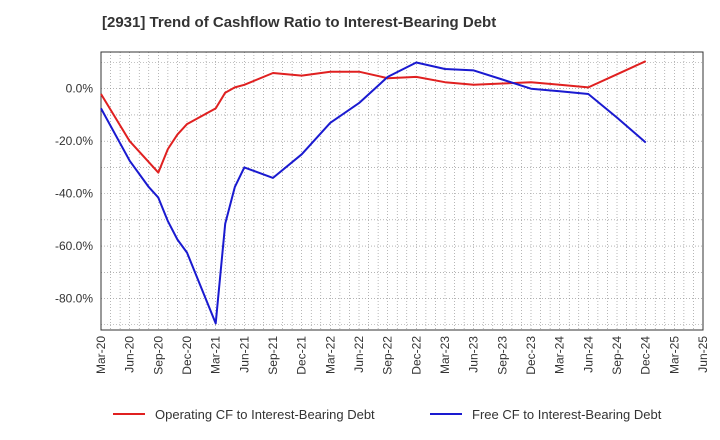 The image size is (720, 440). Describe the element at coordinates (617, 355) in the screenshot. I see `x-tick-label: Sep-24` at that location.